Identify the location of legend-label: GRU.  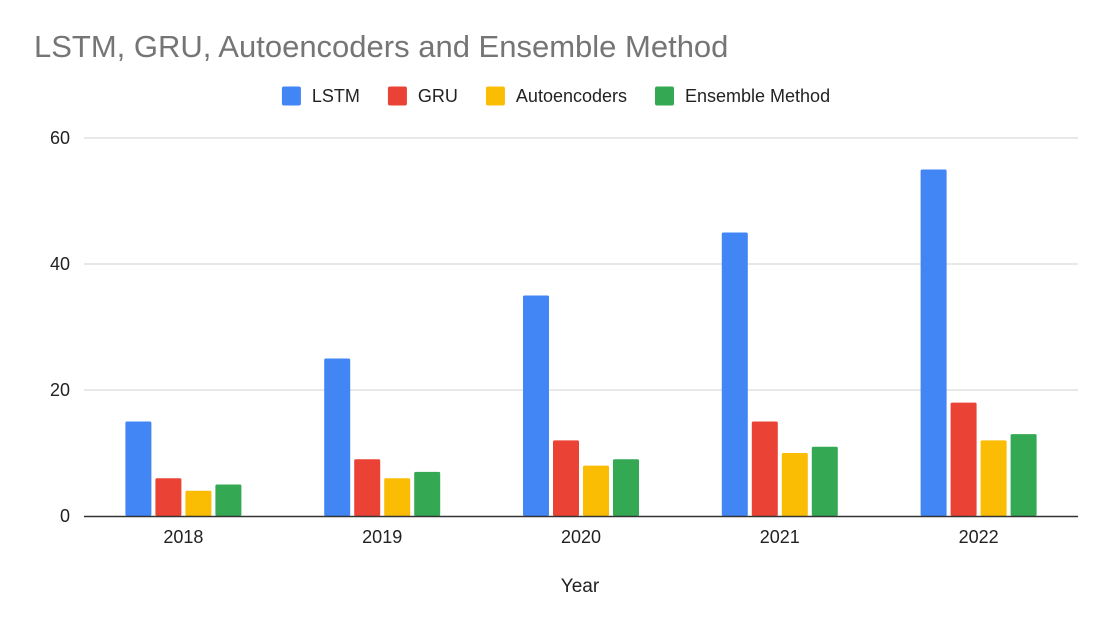
(438, 96).